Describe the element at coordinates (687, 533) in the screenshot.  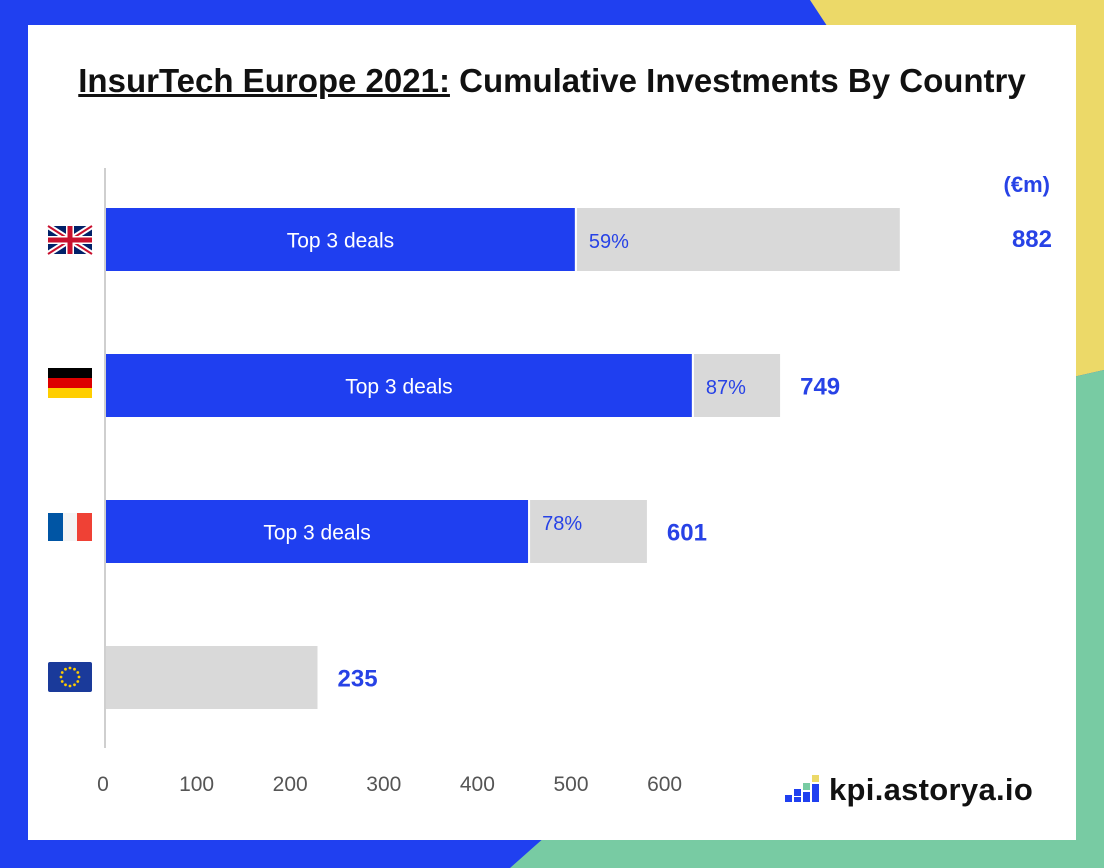
I see `total-label: 601` at that location.